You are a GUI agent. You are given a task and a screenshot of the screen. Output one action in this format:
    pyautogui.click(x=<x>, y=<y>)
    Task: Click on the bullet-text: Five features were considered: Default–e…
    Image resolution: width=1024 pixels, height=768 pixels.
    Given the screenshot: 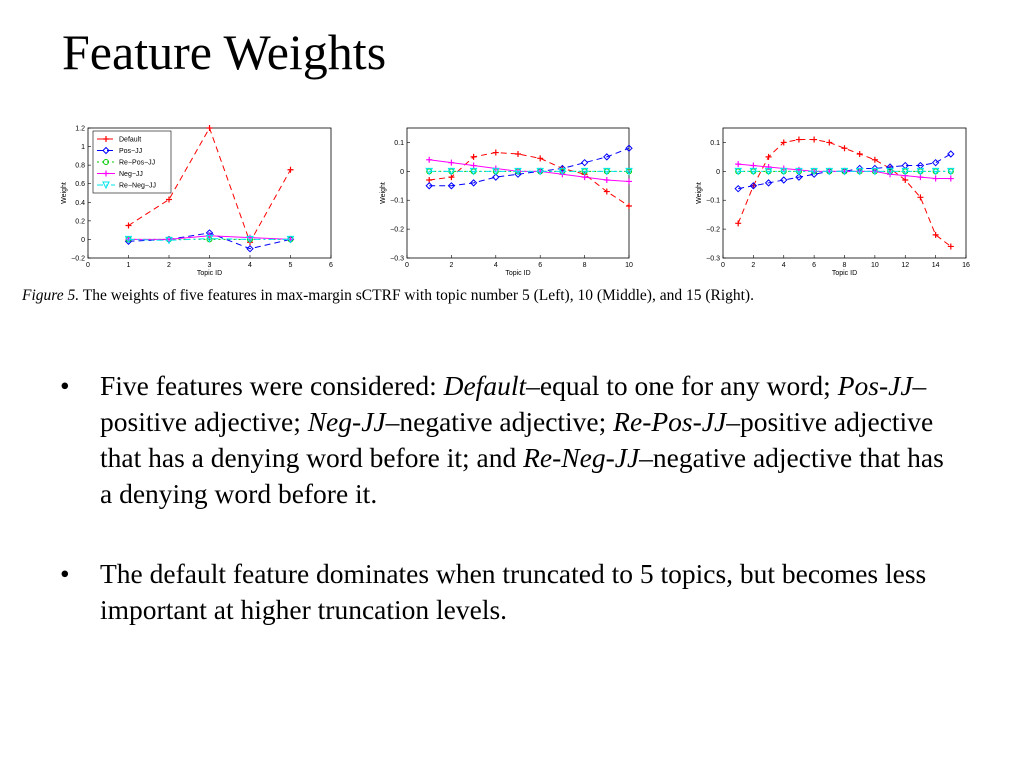 What is the action you would take?
    pyautogui.click(x=522, y=439)
    